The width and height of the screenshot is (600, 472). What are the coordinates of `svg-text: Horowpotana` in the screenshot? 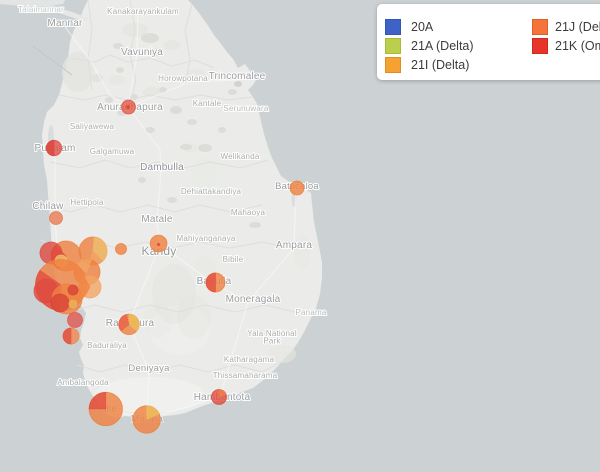 It's located at (183, 78).